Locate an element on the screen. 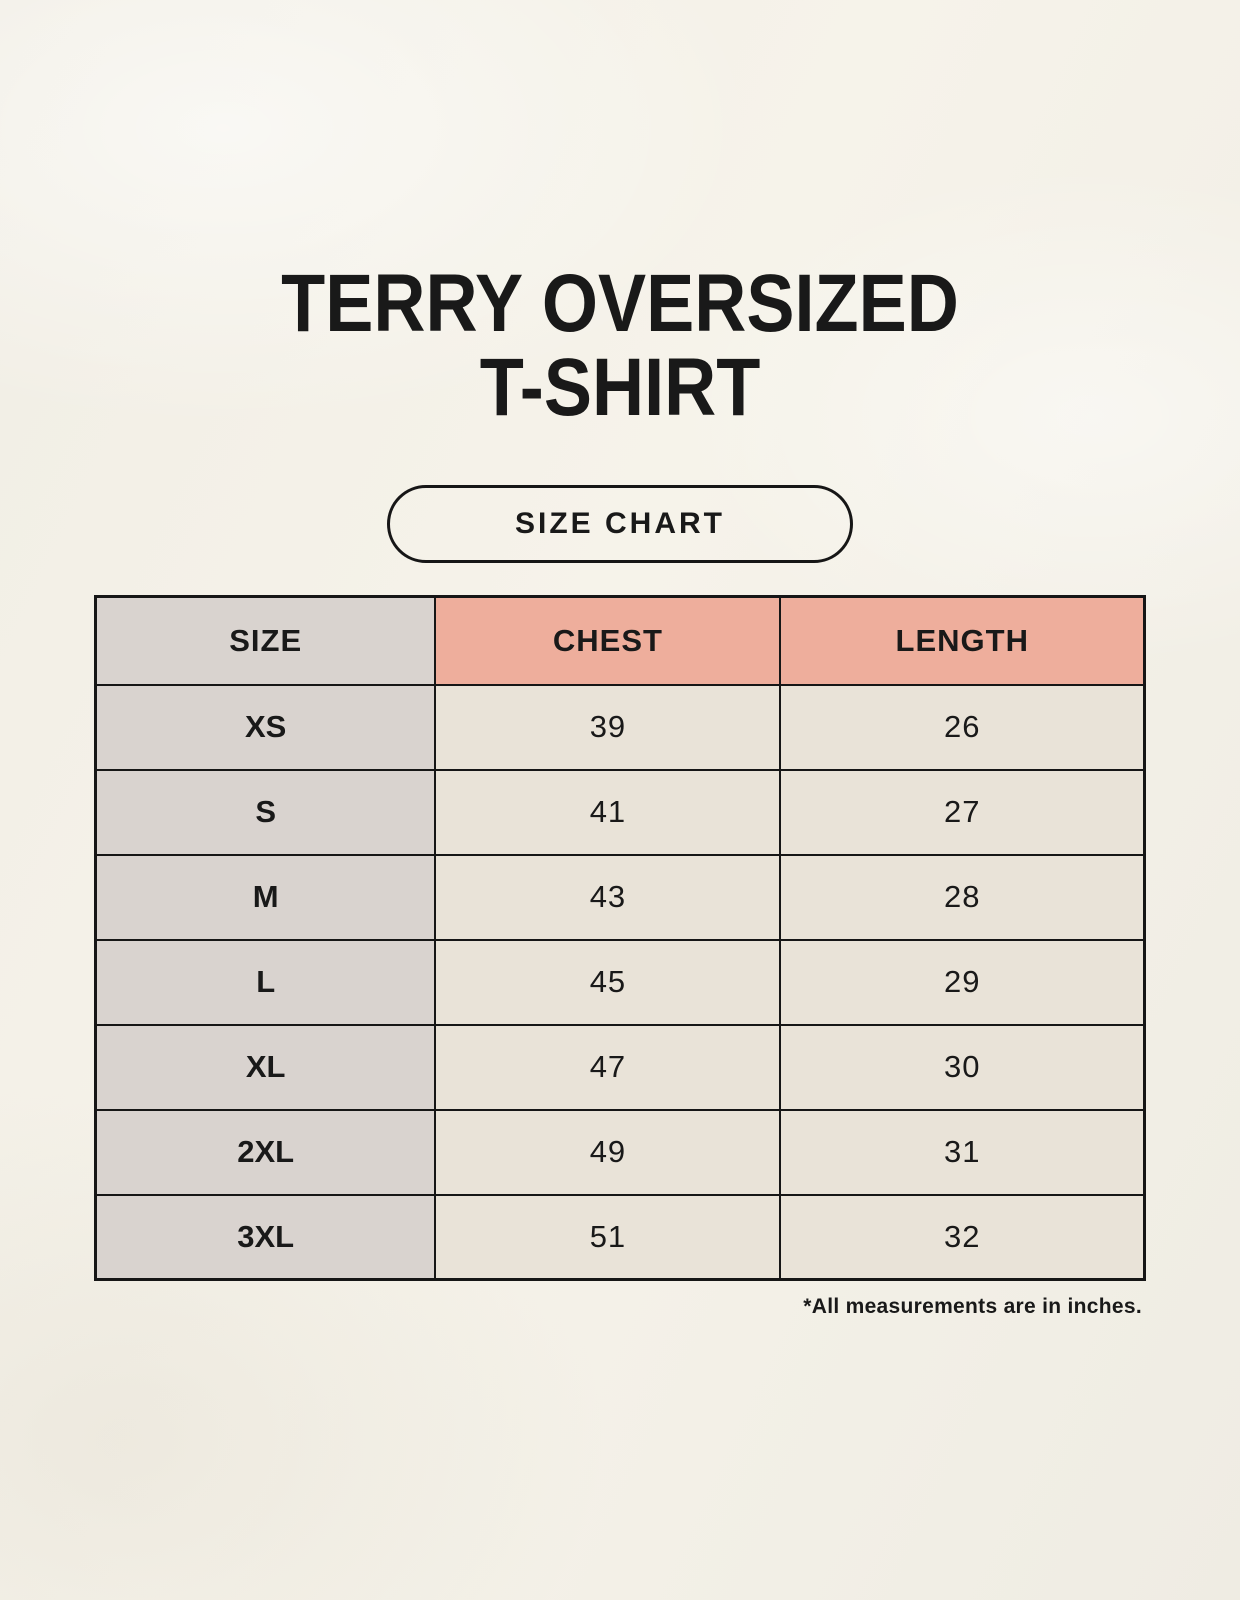  size-column-header: SIZE is located at coordinates (265, 640).